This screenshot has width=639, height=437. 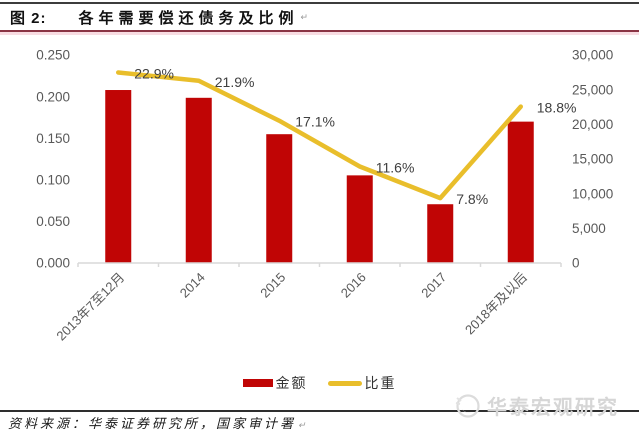 What do you see at coordinates (433, 285) in the screenshot?
I see `x-axis-category-label: 2017` at bounding box center [433, 285].